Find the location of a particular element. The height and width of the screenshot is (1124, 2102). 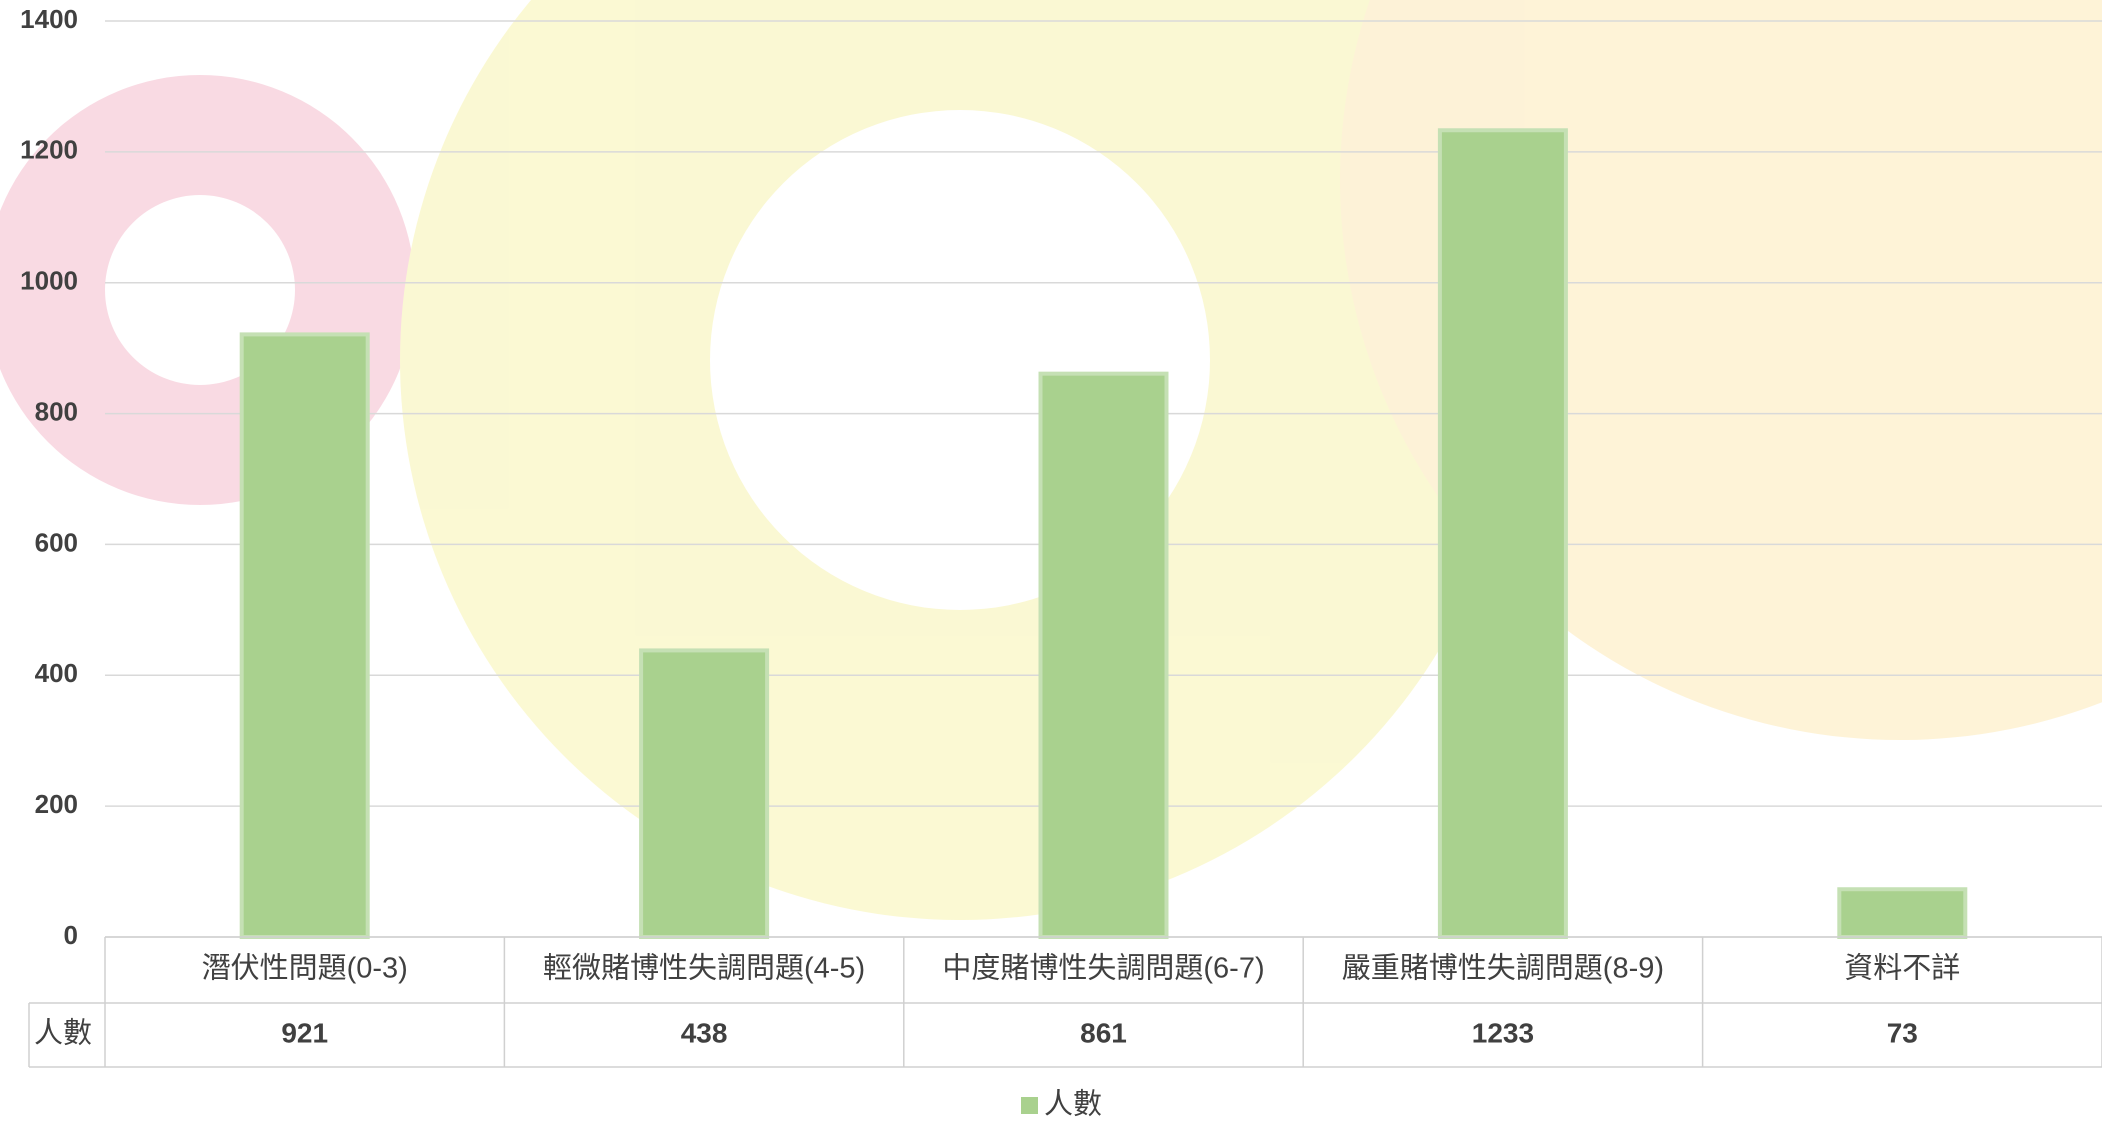

table-value: 921 is located at coordinates (304, 1032).